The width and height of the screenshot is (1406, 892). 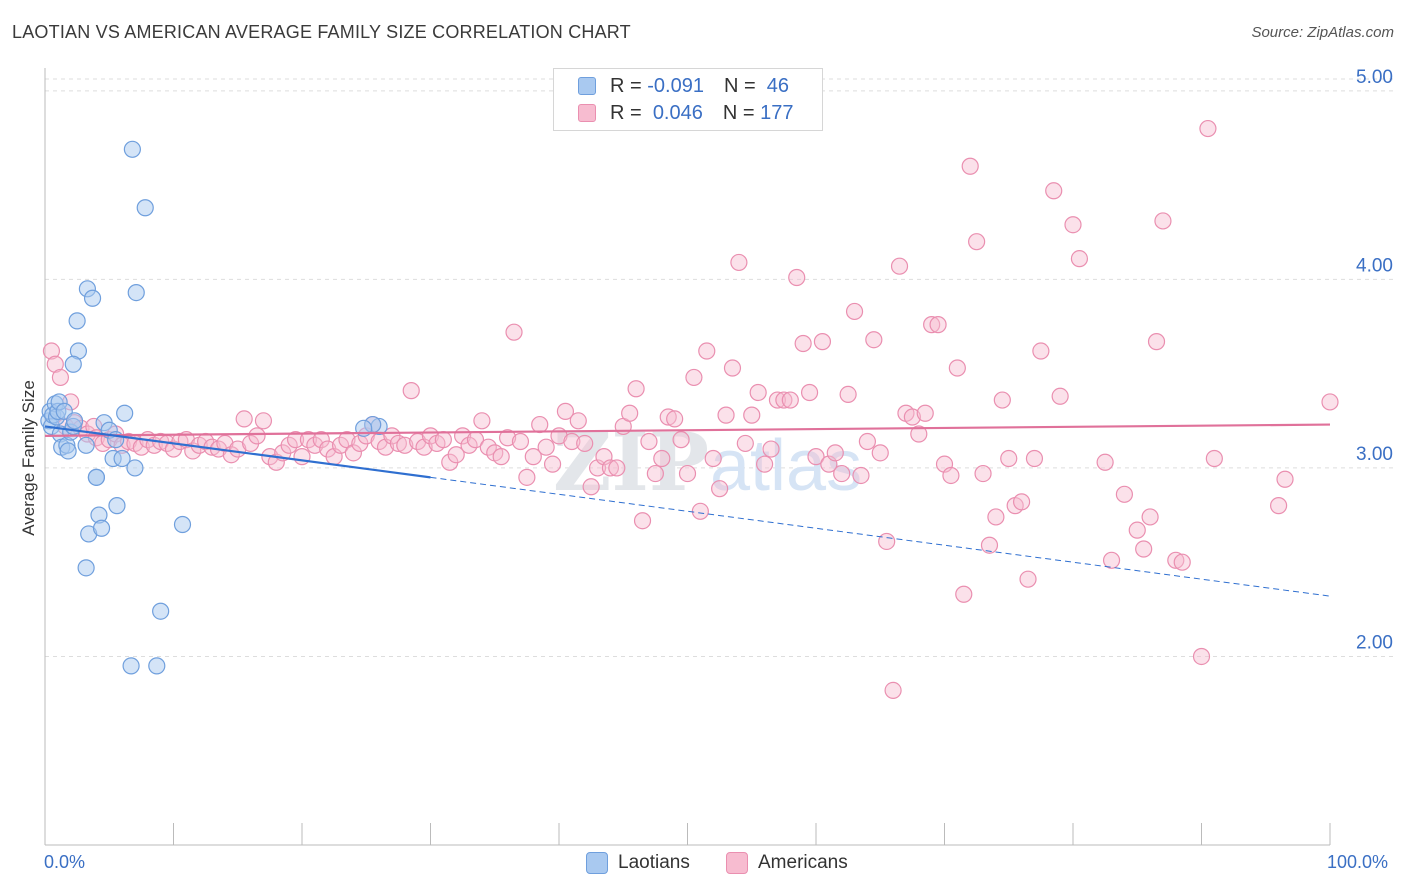 I want to click on correlation-legend: R = -0.091 N = 46 R = 0.046 N = 177, so click(x=688, y=99).